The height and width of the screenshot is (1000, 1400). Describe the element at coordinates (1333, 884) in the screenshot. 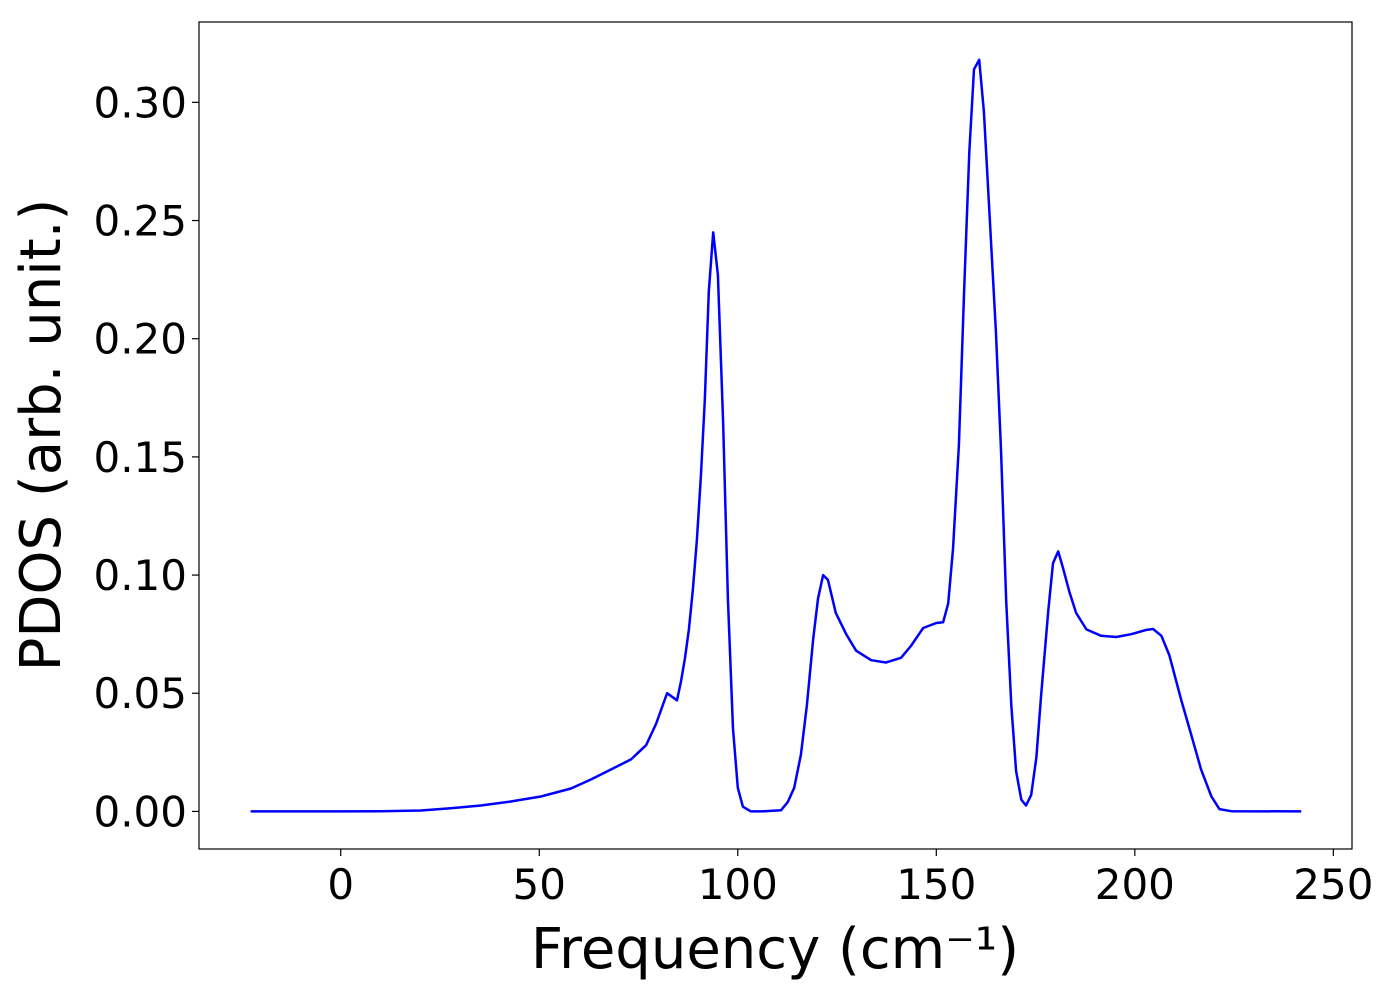

I see `x-tick-label: 250` at that location.